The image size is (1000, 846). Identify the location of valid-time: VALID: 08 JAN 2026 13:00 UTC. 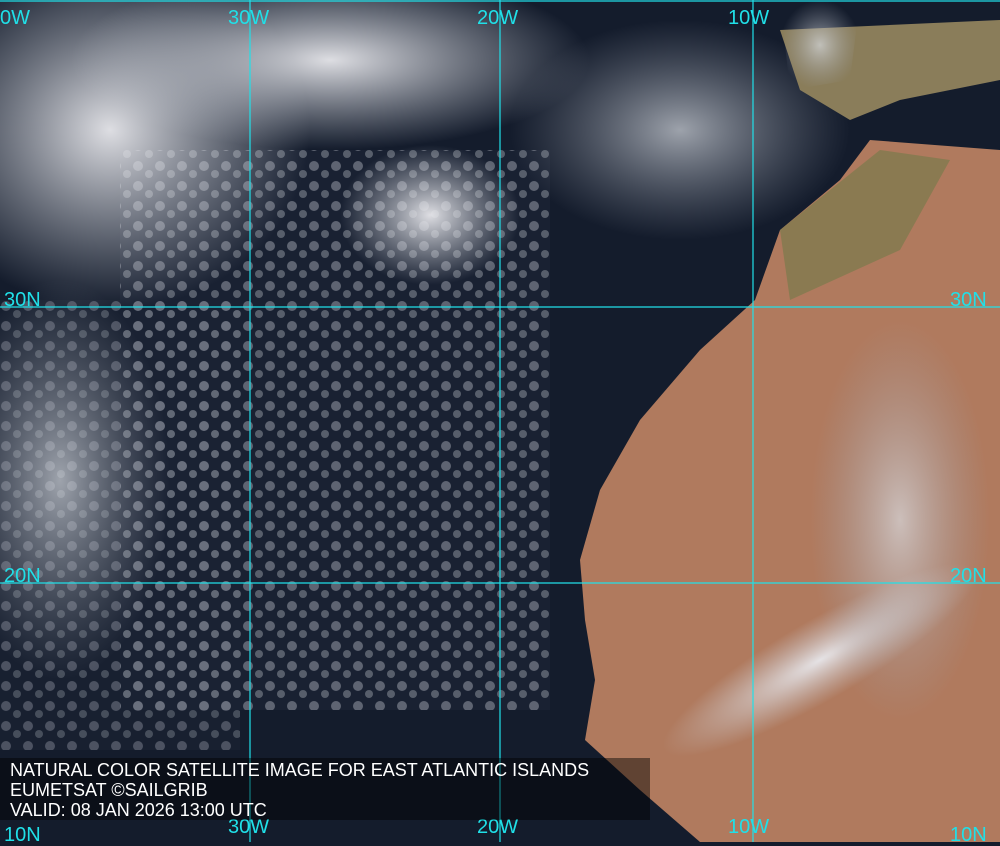
(138, 810).